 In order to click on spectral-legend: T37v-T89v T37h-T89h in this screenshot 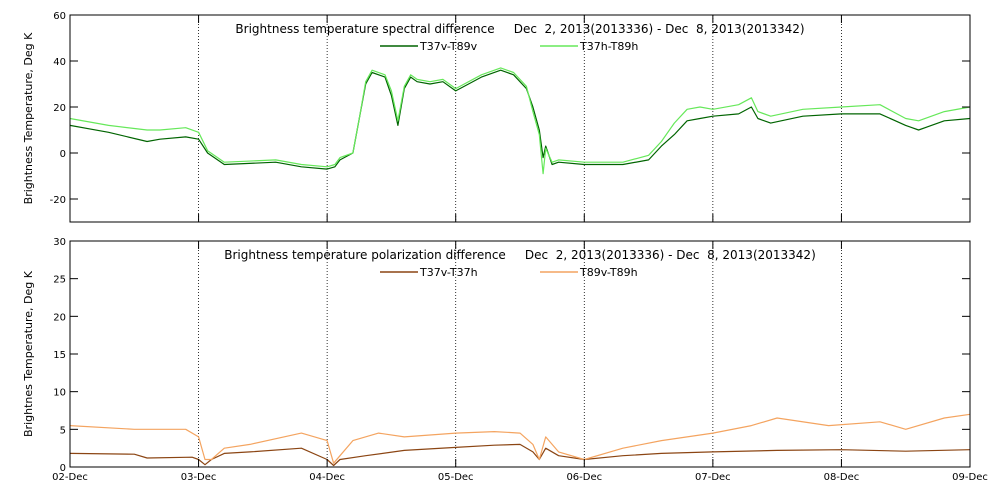, I will do `click(509, 46)`.